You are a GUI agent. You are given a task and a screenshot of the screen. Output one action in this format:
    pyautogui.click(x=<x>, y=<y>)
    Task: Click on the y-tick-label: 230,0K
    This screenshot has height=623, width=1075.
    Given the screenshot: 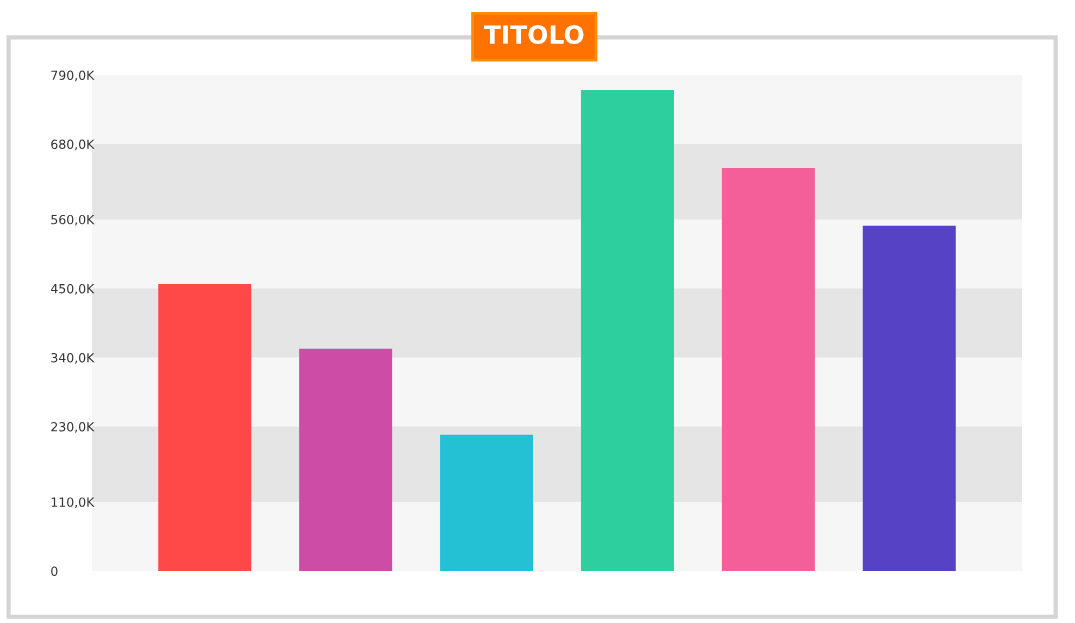 What is the action you would take?
    pyautogui.click(x=73, y=427)
    